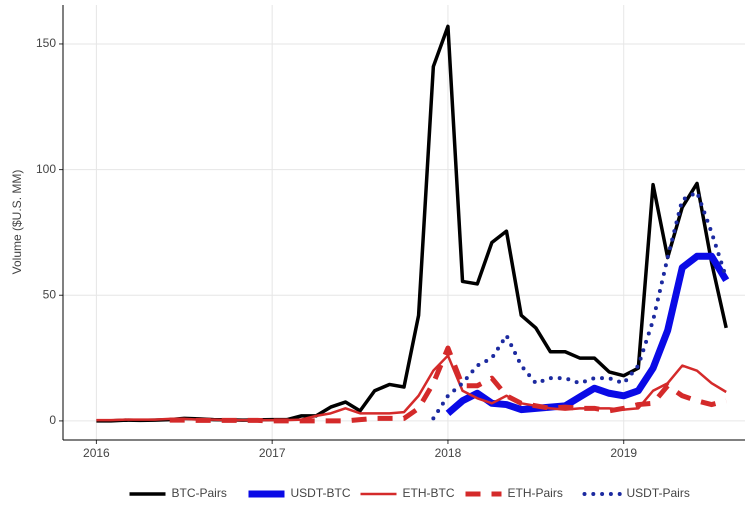  Describe the element at coordinates (272, 453) in the screenshot. I see `x-tick-label: 2017` at that location.